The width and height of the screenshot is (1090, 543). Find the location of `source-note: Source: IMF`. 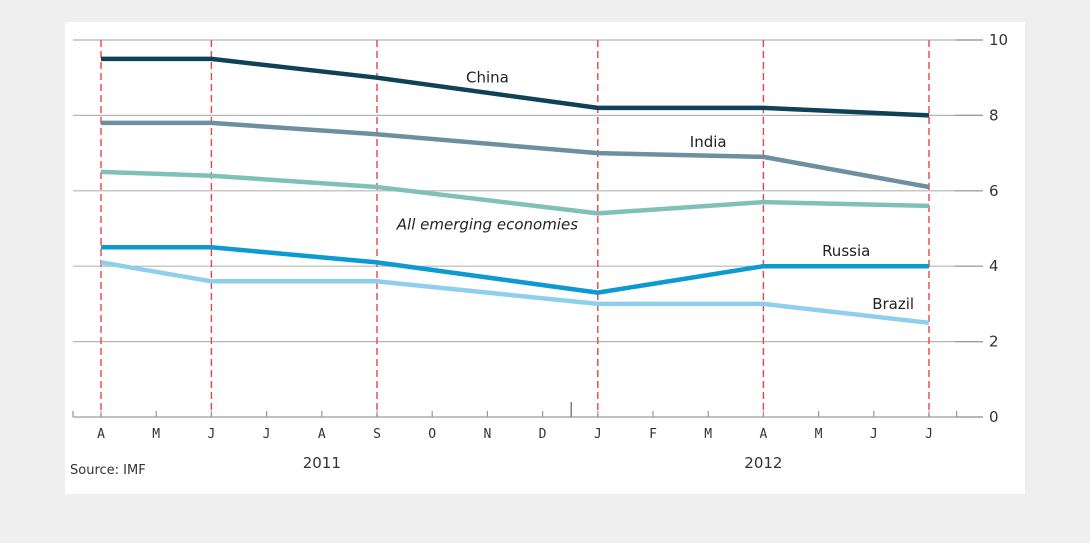

source-note: Source: IMF is located at coordinates (108, 470).